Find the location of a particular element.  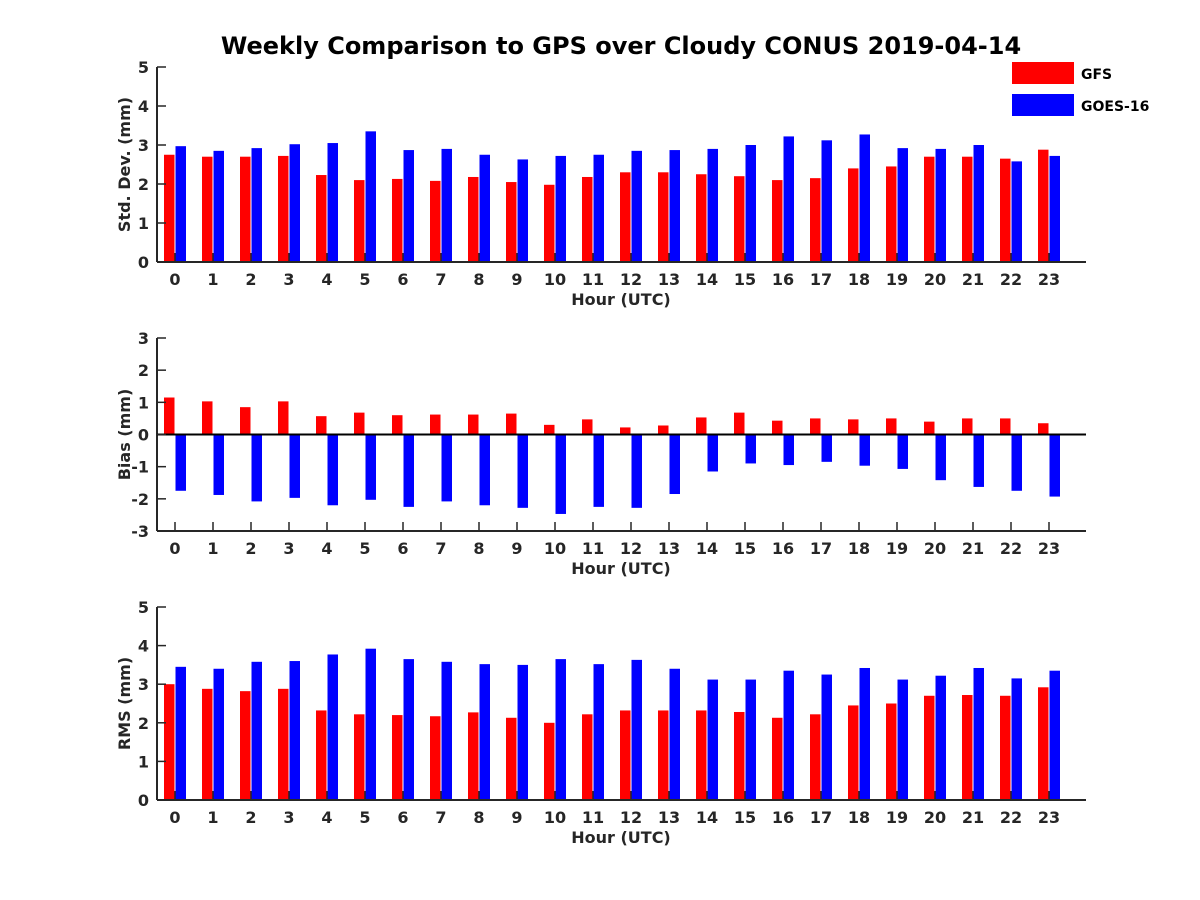

x-axis-label: Hour (UTC) is located at coordinates (621, 568).